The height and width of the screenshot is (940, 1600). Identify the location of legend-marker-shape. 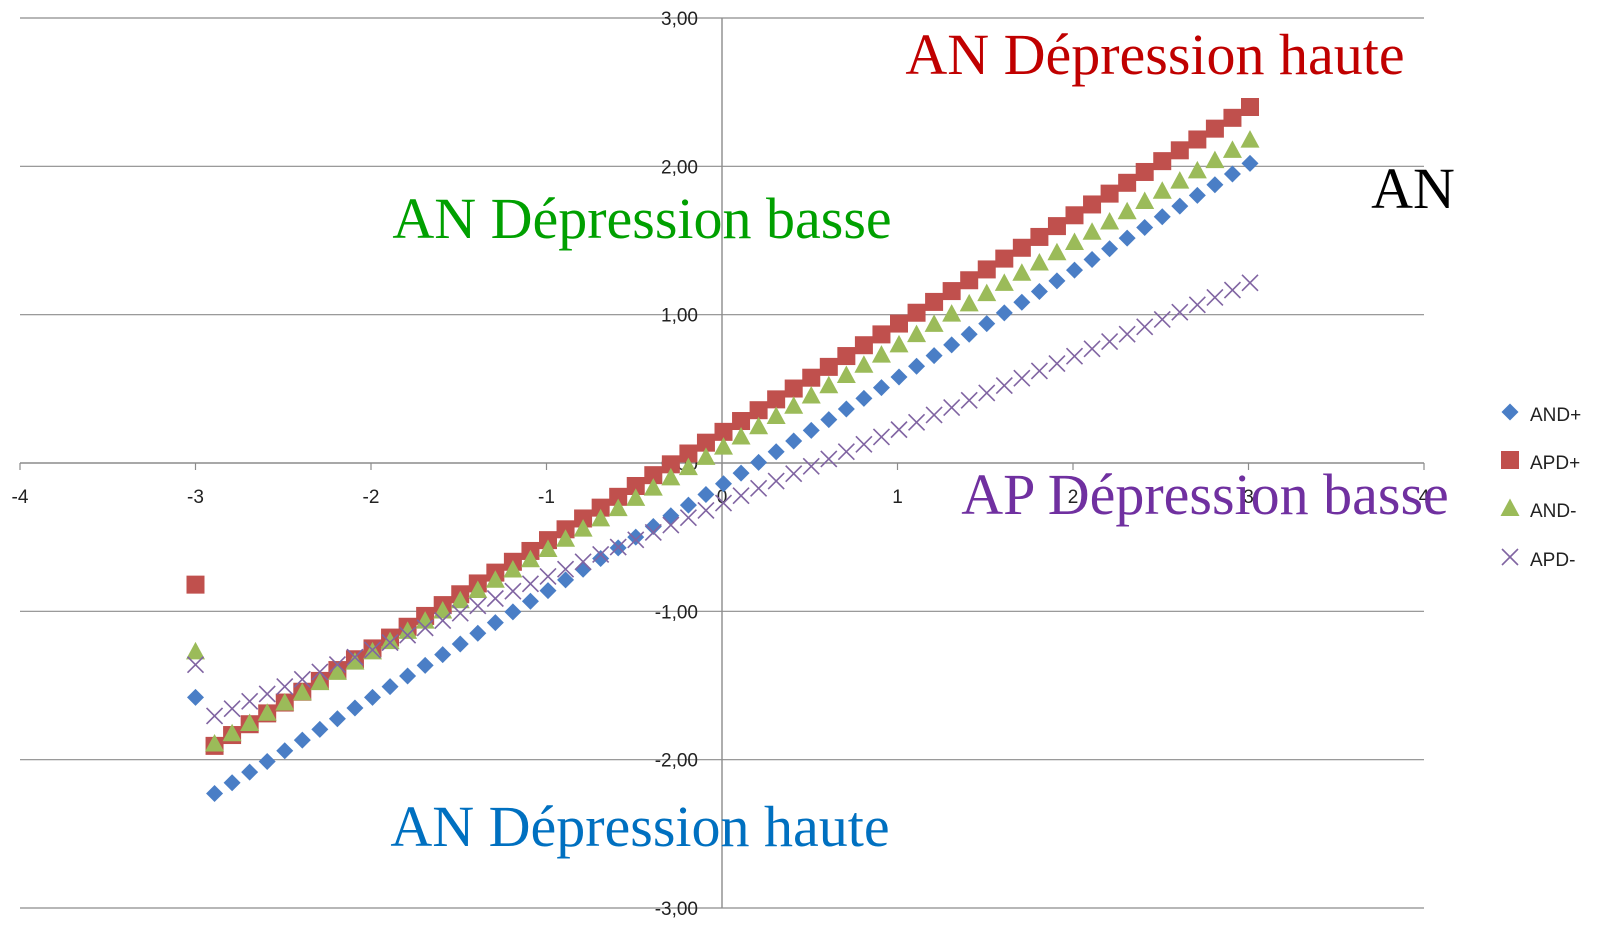
(1510, 507).